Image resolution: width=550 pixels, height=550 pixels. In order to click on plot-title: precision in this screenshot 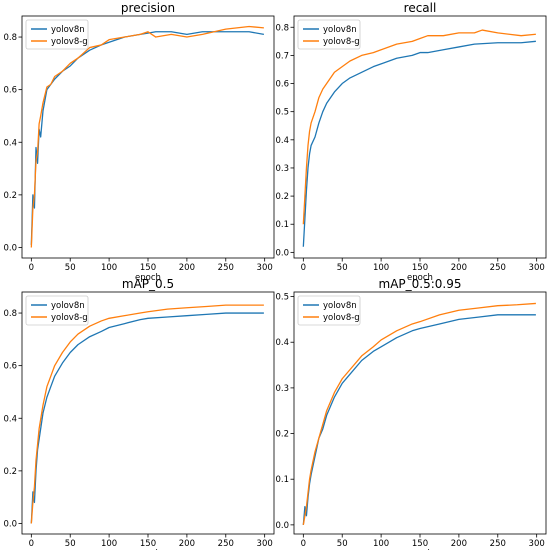, I will do `click(148, 8)`.